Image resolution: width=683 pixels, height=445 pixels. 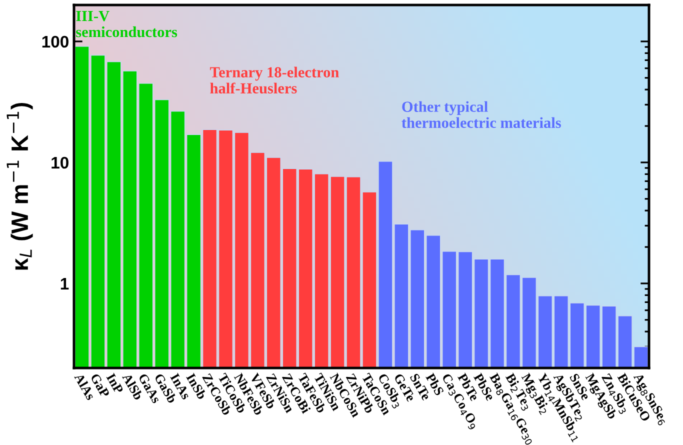 What do you see at coordinates (127, 24) in the screenshot?
I see `annotation: III-V semiconductors` at bounding box center [127, 24].